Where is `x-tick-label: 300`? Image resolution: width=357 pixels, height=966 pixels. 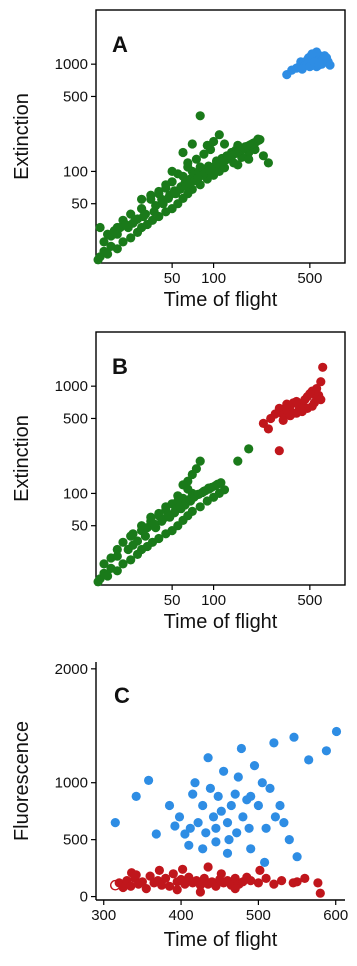 x-tick-label: 300 is located at coordinates (103, 915).